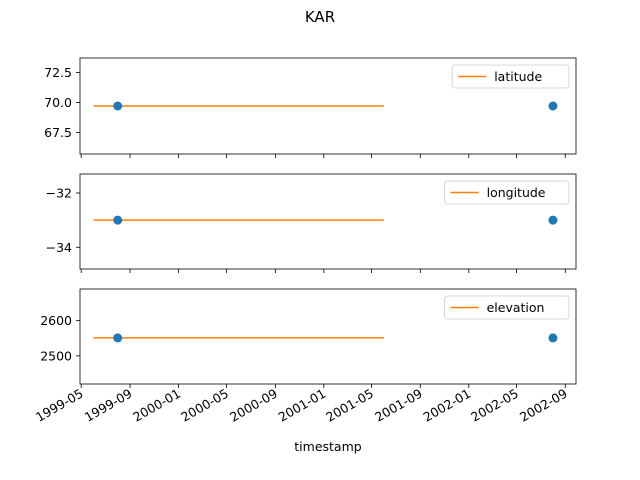 The width and height of the screenshot is (640, 480). What do you see at coordinates (56, 320) in the screenshot?
I see `y-tick-label: 2600` at bounding box center [56, 320].